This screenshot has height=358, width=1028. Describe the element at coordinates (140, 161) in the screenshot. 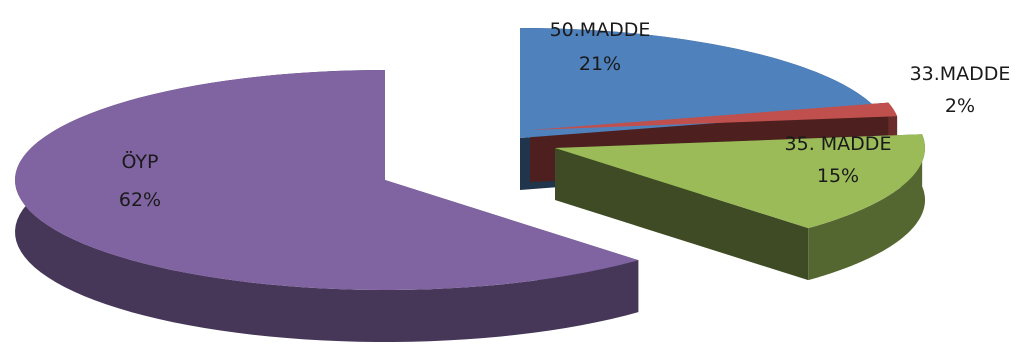

I see `data-label-category: ÖYP` at that location.